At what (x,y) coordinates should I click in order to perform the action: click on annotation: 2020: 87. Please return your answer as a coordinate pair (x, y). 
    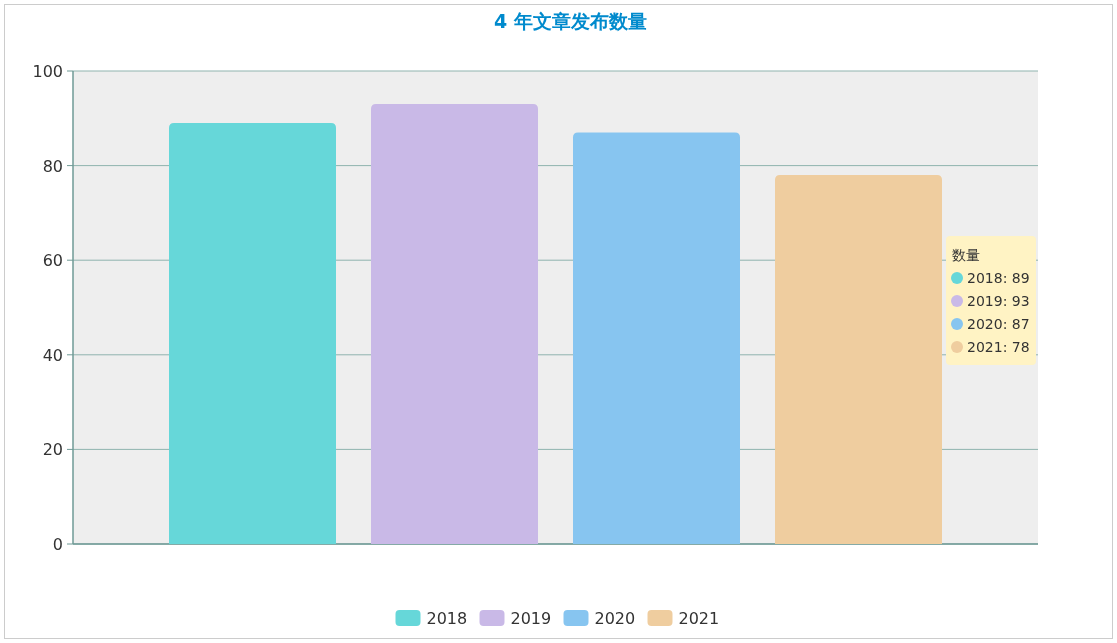
    Looking at the image, I should click on (998, 324).